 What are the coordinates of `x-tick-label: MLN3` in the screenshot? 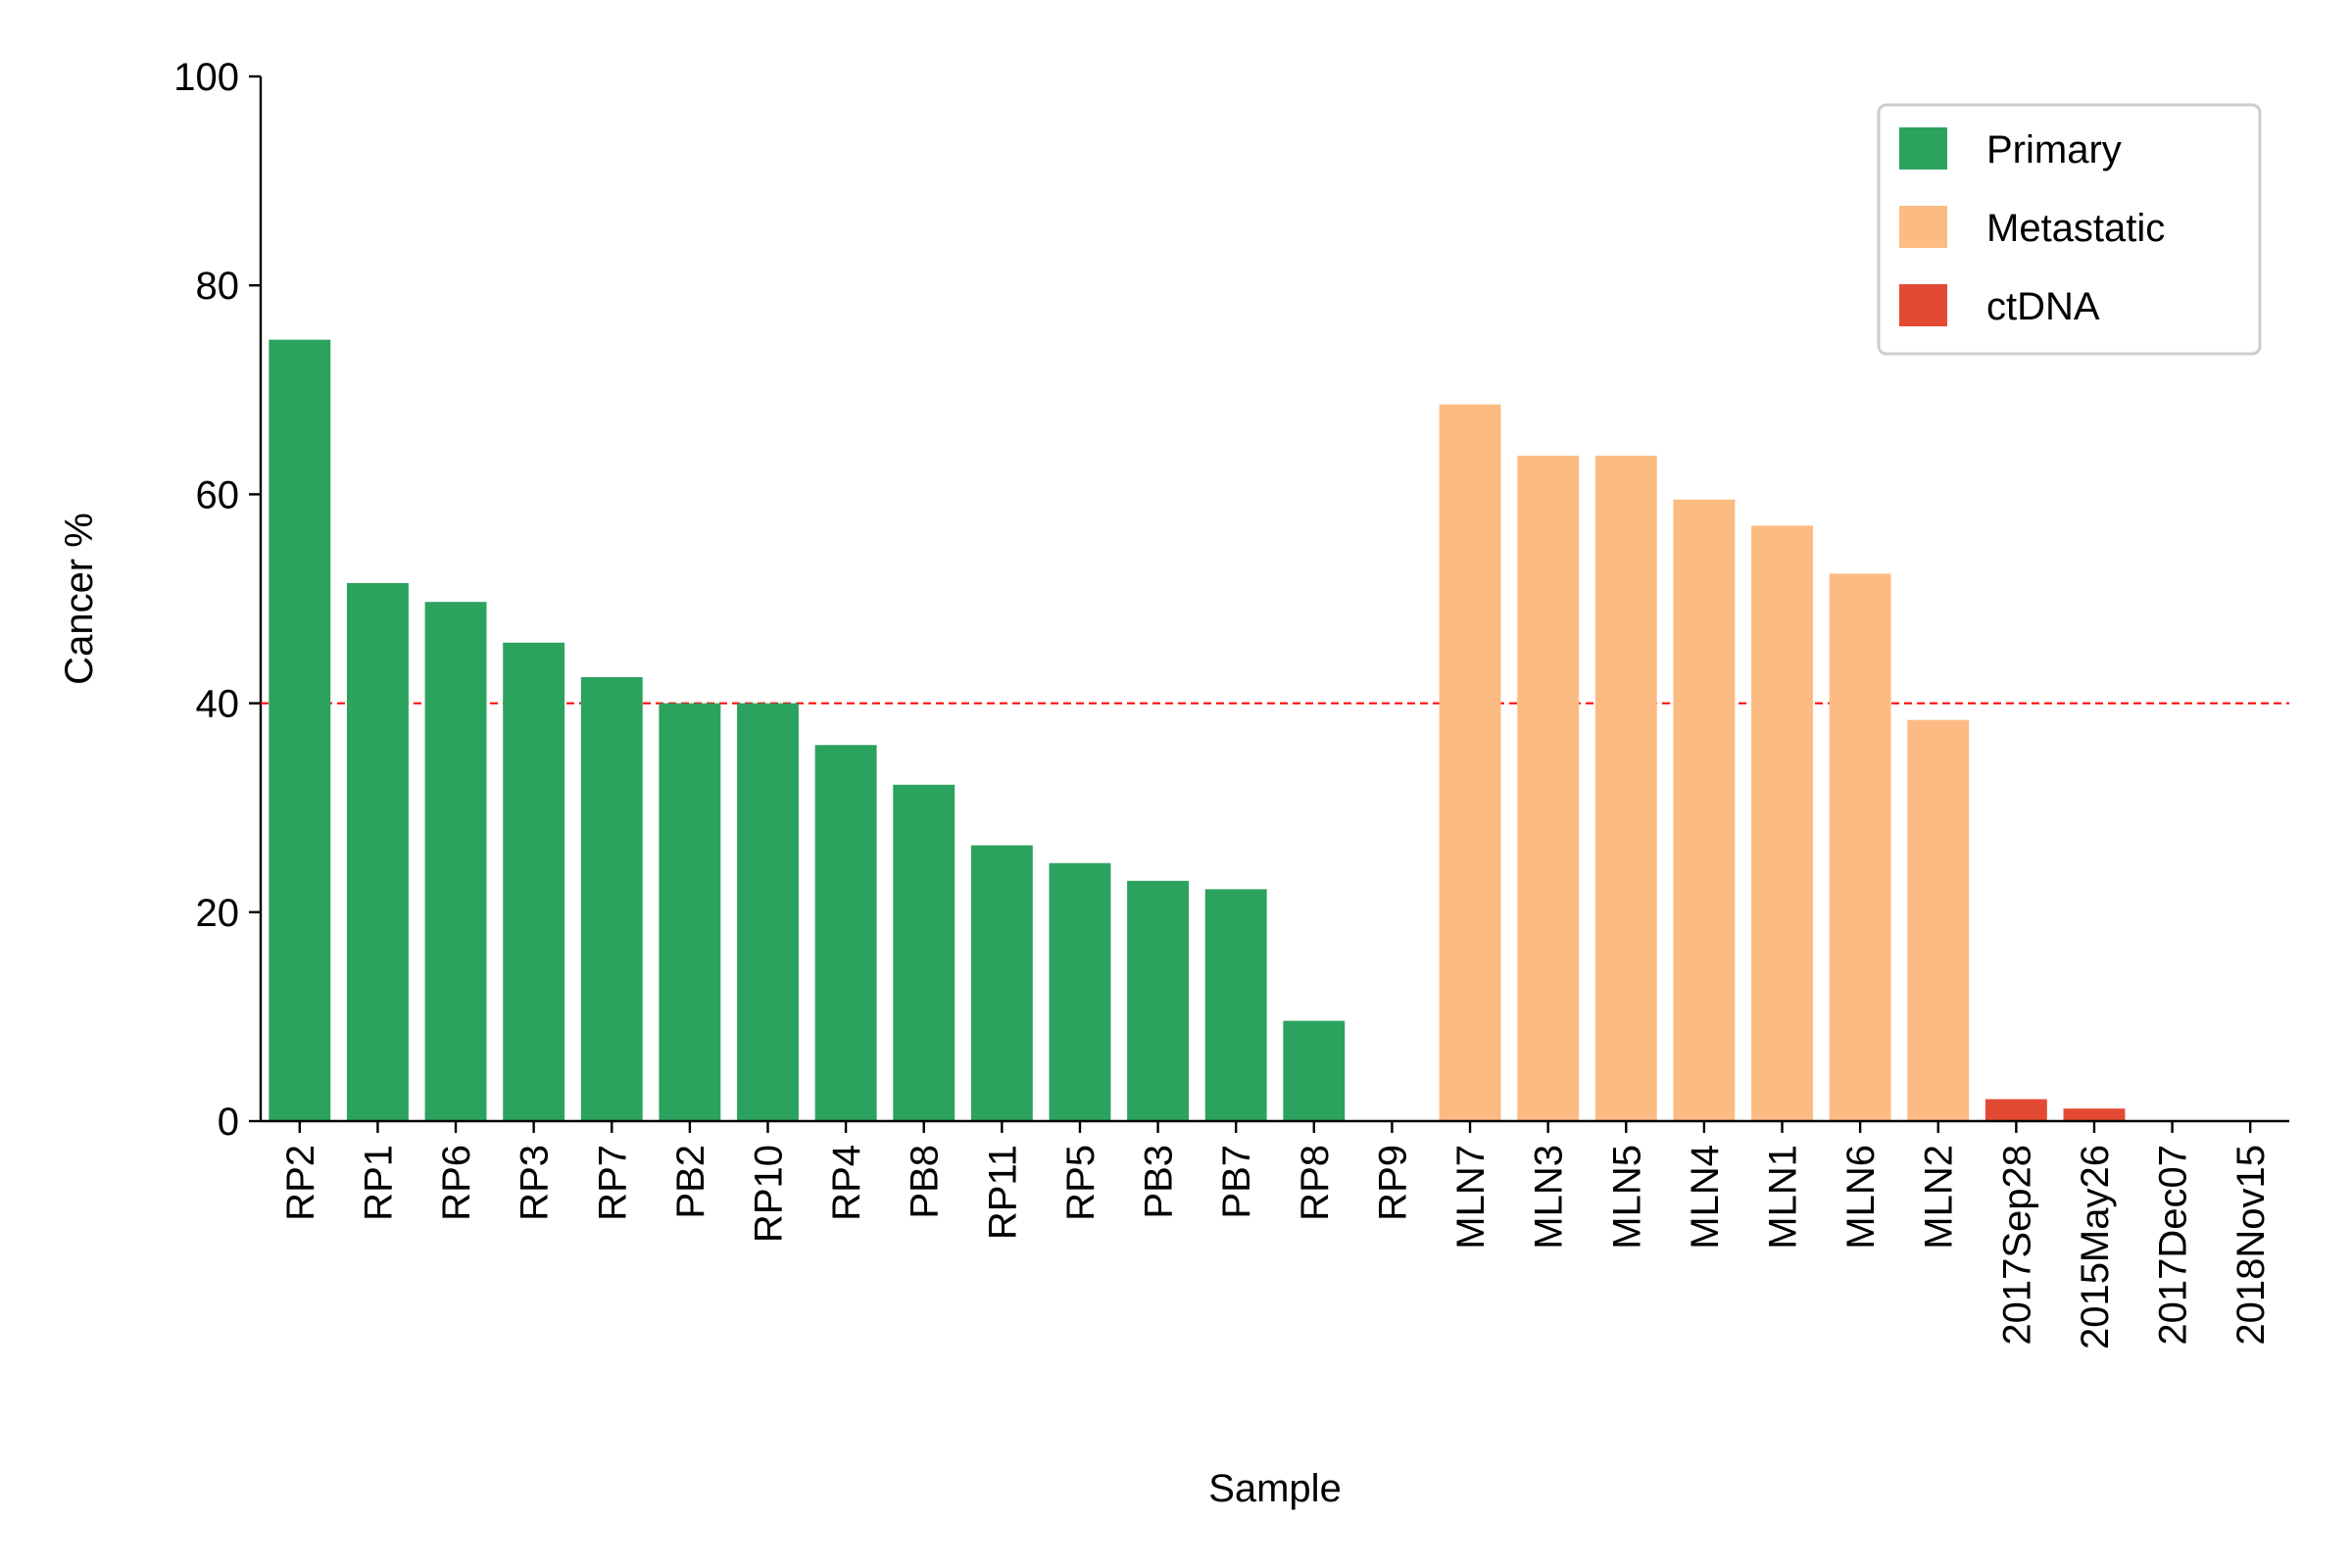 It's located at (1549, 1197).